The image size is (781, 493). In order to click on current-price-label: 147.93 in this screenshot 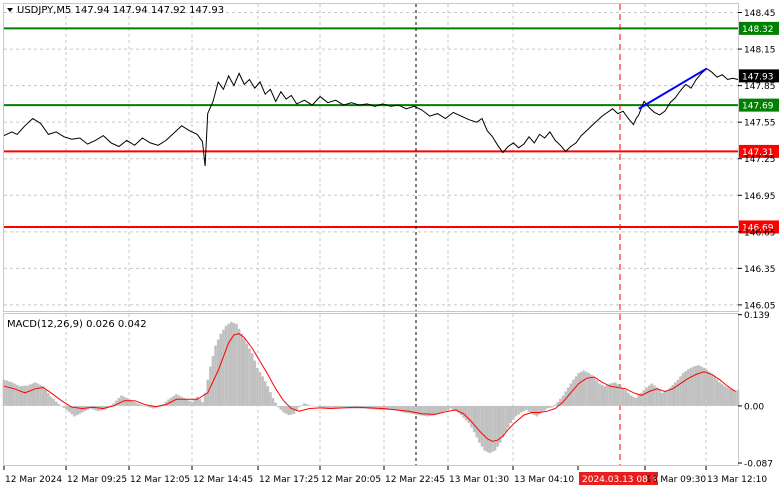, I will do `click(758, 77)`.